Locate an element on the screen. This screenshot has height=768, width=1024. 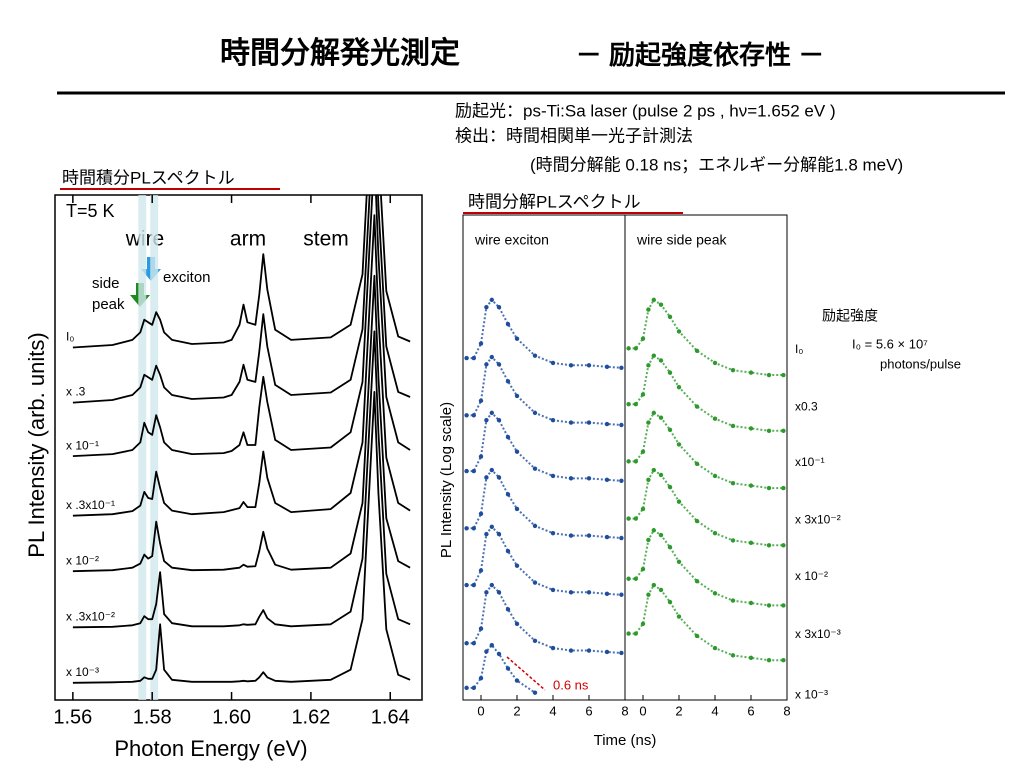
x-tick-label: 1.56 is located at coordinates (72, 717).